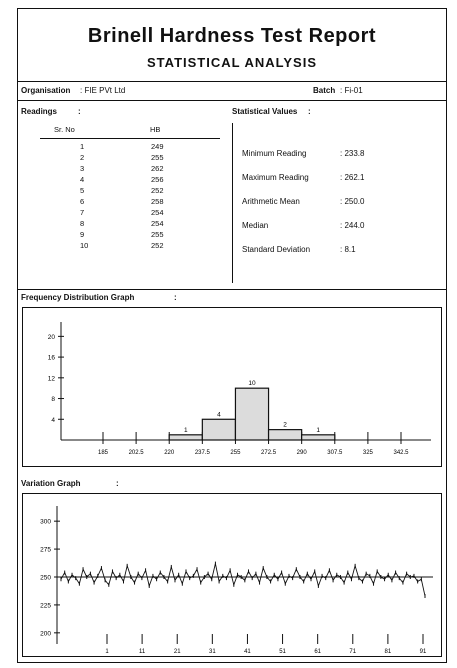  What do you see at coordinates (45, 550) in the screenshot?
I see `var-y-tick-label: 275` at bounding box center [45, 550].